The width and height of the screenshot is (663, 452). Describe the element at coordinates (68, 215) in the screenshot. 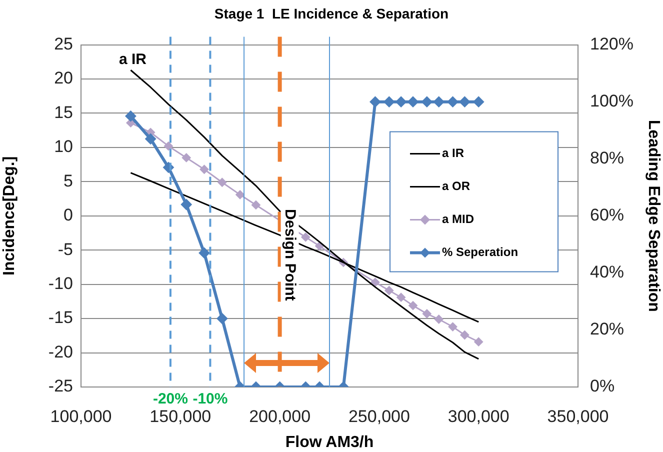

I see `y-tick-label: 0` at that location.